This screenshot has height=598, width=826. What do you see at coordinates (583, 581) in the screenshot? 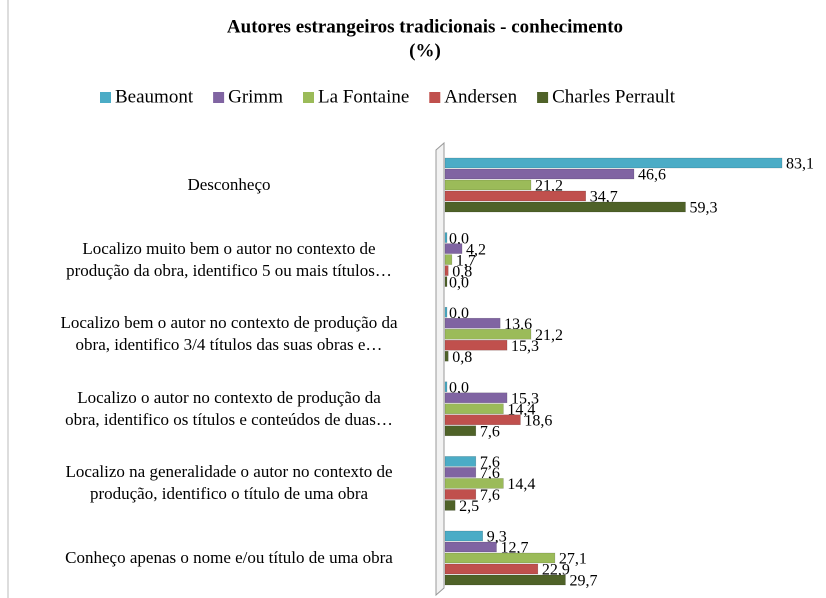
I see `value-label: 29,7` at bounding box center [583, 581].